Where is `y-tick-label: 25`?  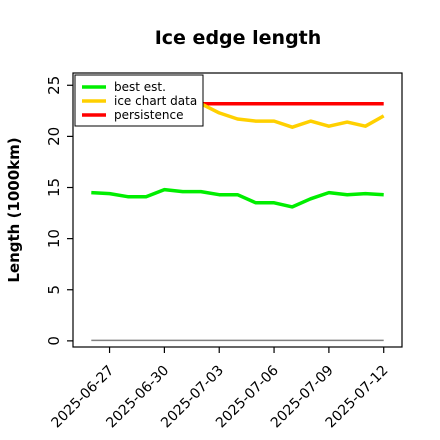
y-tick-label: 25 is located at coordinates (54, 85).